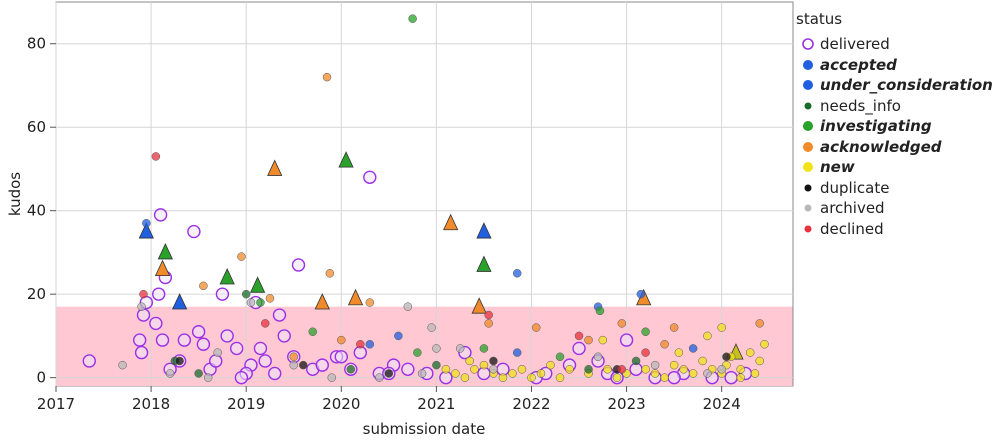 This screenshot has height=442, width=999. I want to click on legend-label: archived, so click(852, 208).